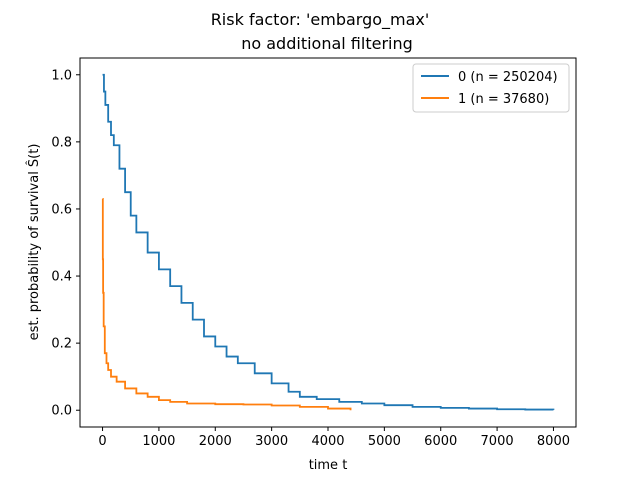  Describe the element at coordinates (102, 441) in the screenshot. I see `x-tick-label: 0` at that location.